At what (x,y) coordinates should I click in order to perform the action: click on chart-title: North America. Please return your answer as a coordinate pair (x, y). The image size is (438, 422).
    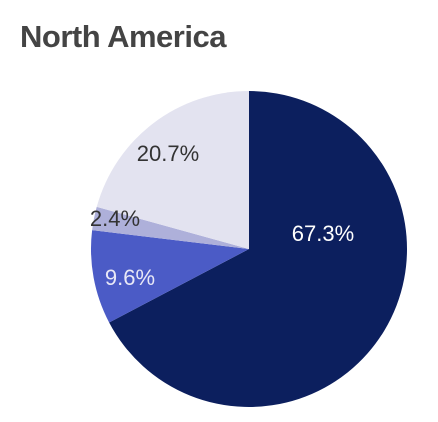
    Looking at the image, I should click on (123, 36).